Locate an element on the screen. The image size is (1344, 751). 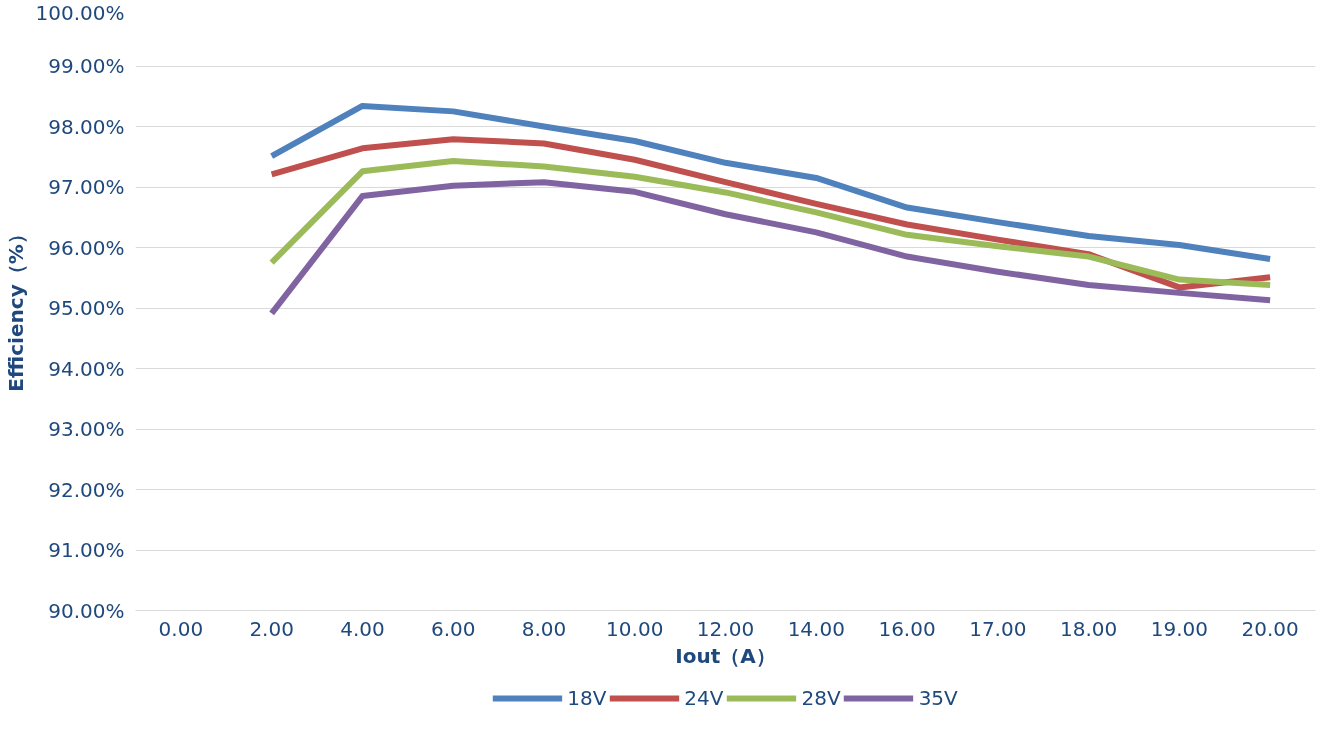
x-tick-label: 4.00 is located at coordinates (362, 628).